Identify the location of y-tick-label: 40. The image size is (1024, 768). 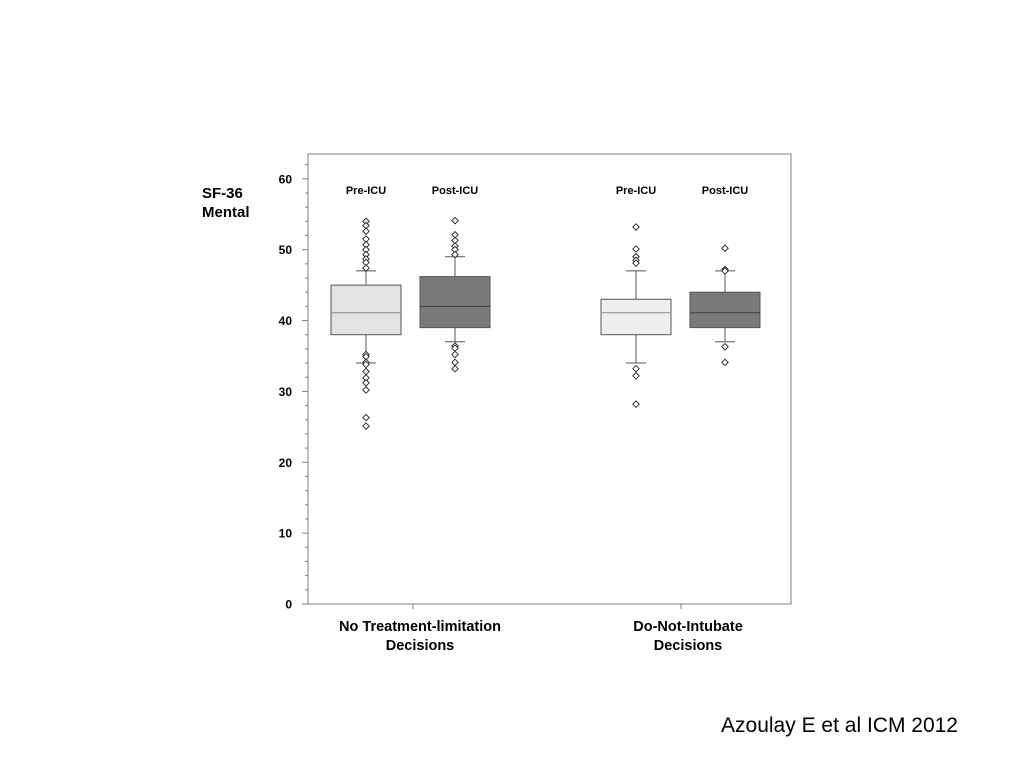
(286, 321).